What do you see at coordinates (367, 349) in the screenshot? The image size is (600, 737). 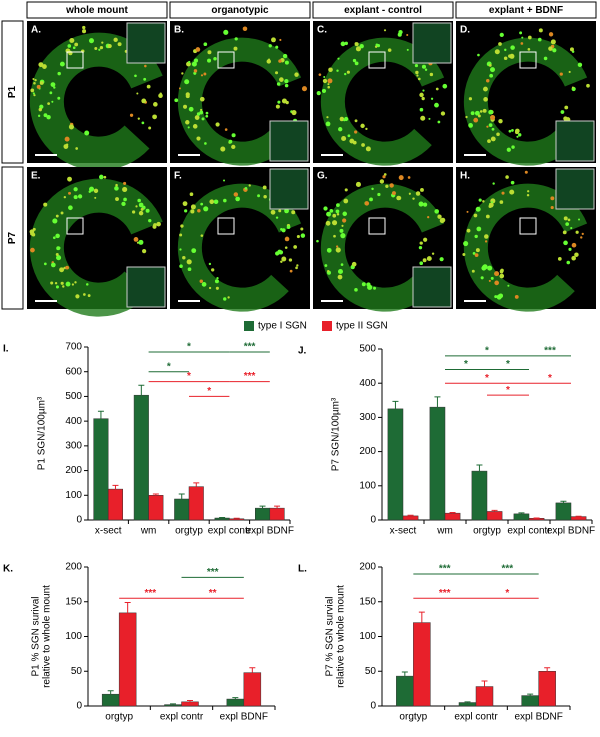 I see `y-tick-label: 500` at bounding box center [367, 349].